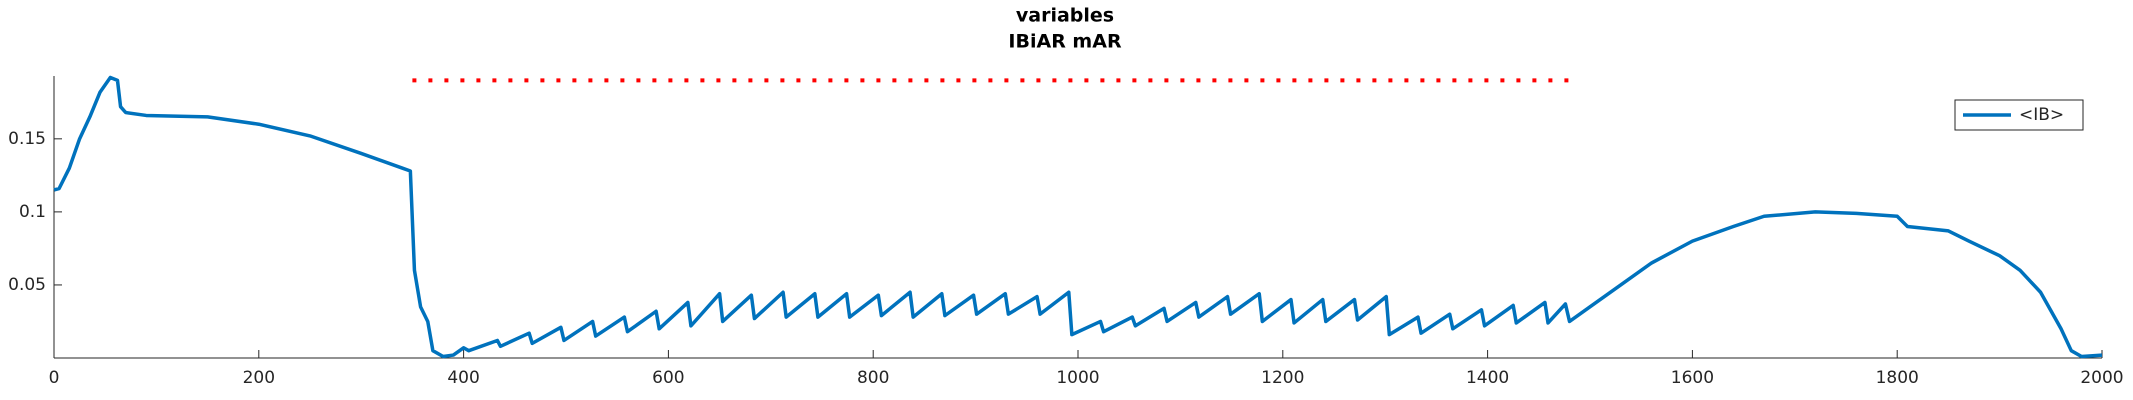 This screenshot has width=2133, height=400. Describe the element at coordinates (463, 378) in the screenshot. I see `x-tick-label: 400` at that location.